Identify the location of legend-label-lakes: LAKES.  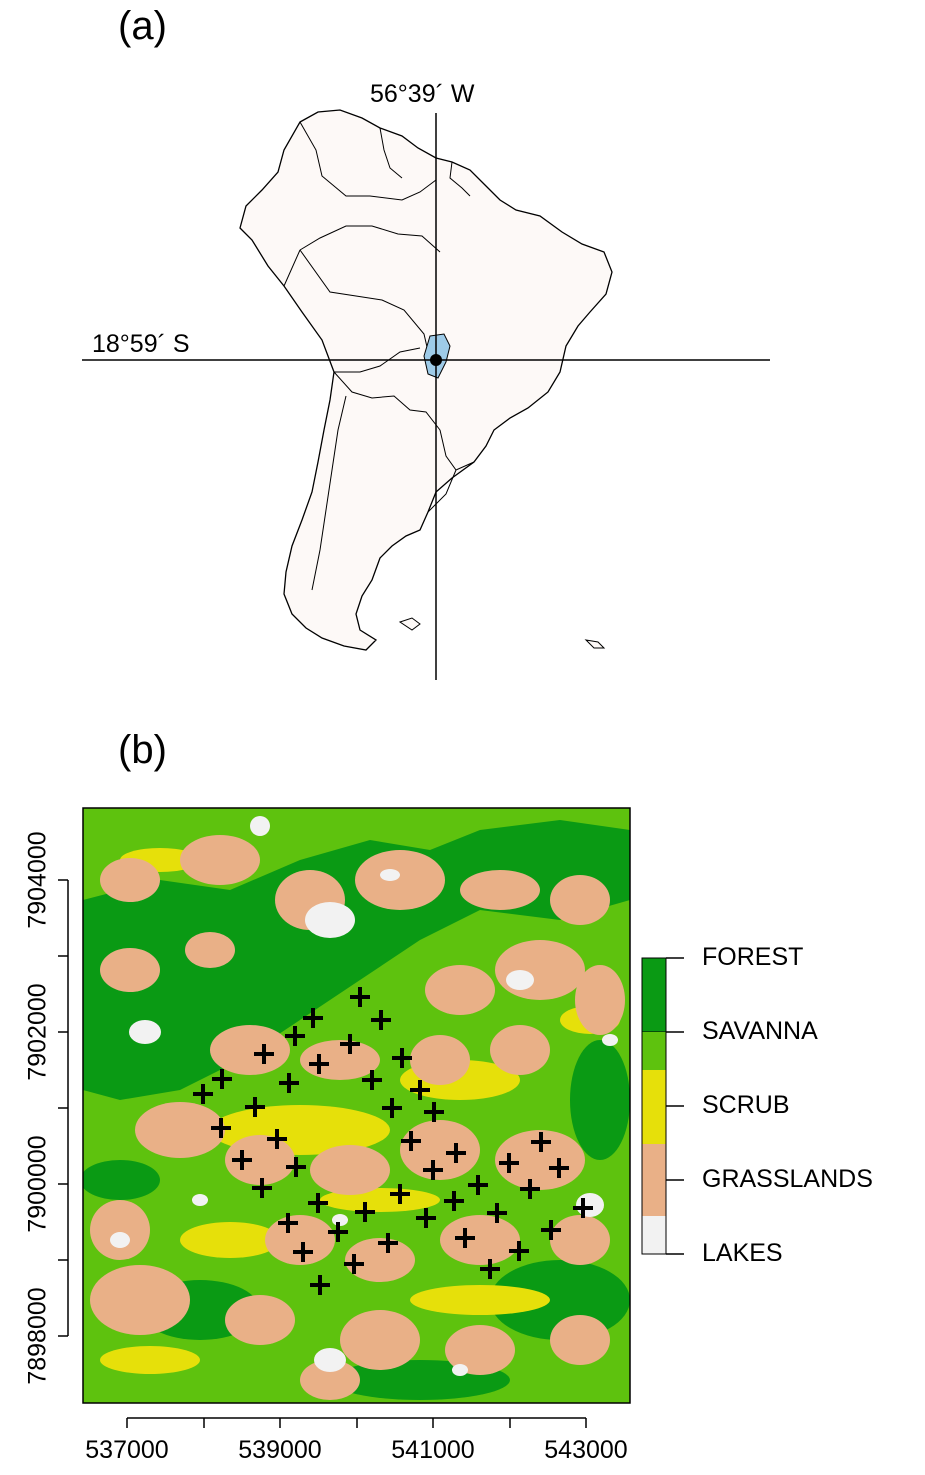
(742, 1253).